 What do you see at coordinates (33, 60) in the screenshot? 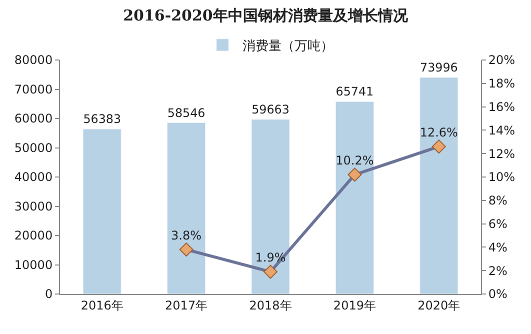
I see `y-tick-label: 80000` at bounding box center [33, 60].